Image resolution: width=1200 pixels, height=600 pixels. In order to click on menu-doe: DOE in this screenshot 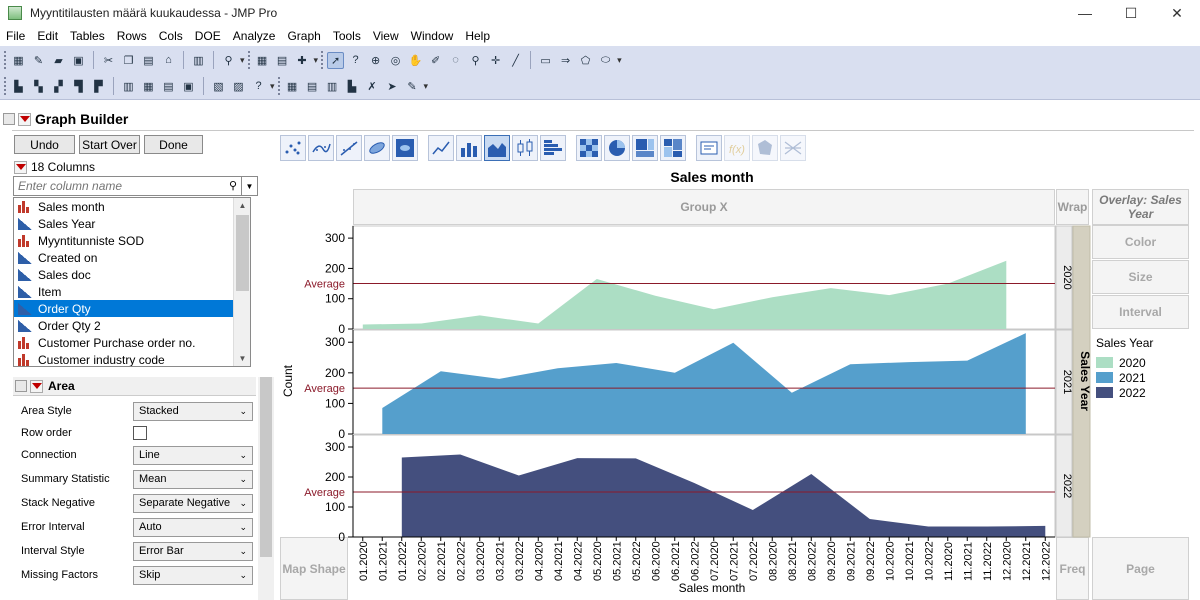, I will do `click(207, 36)`.